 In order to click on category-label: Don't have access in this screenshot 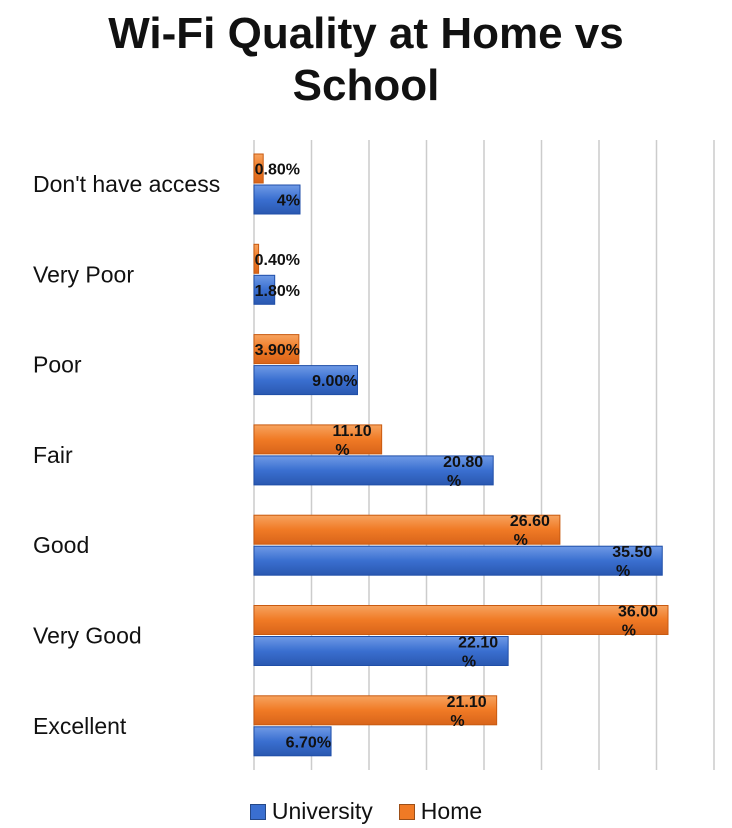, I will do `click(126, 184)`.